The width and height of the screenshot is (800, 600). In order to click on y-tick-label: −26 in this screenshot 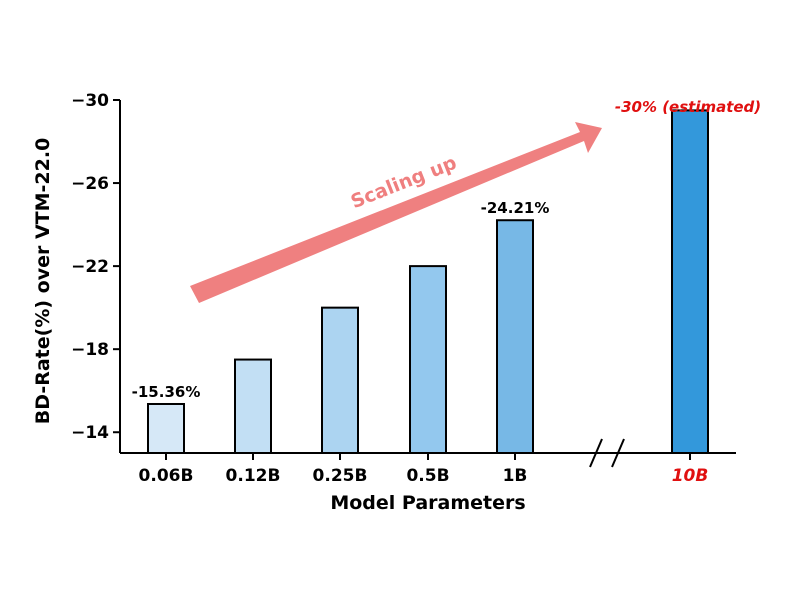, I will do `click(90, 184)`.